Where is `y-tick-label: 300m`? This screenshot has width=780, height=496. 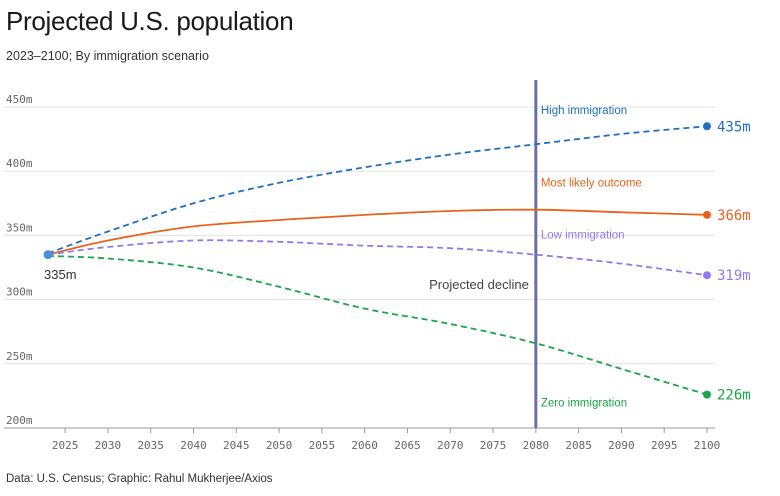
y-tick-label: 300m is located at coordinates (19, 292).